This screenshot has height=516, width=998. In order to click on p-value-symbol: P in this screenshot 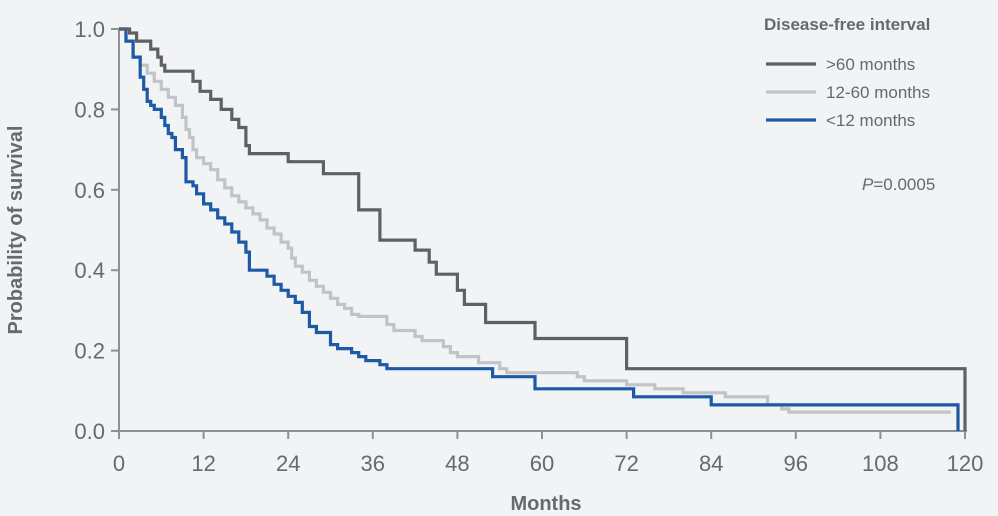, I will do `click(868, 184)`.